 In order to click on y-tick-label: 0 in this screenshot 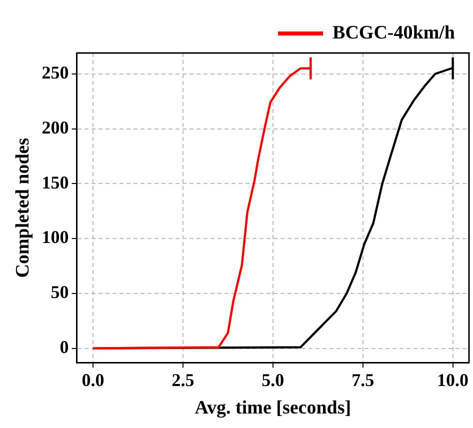, I will do `click(64, 346)`.